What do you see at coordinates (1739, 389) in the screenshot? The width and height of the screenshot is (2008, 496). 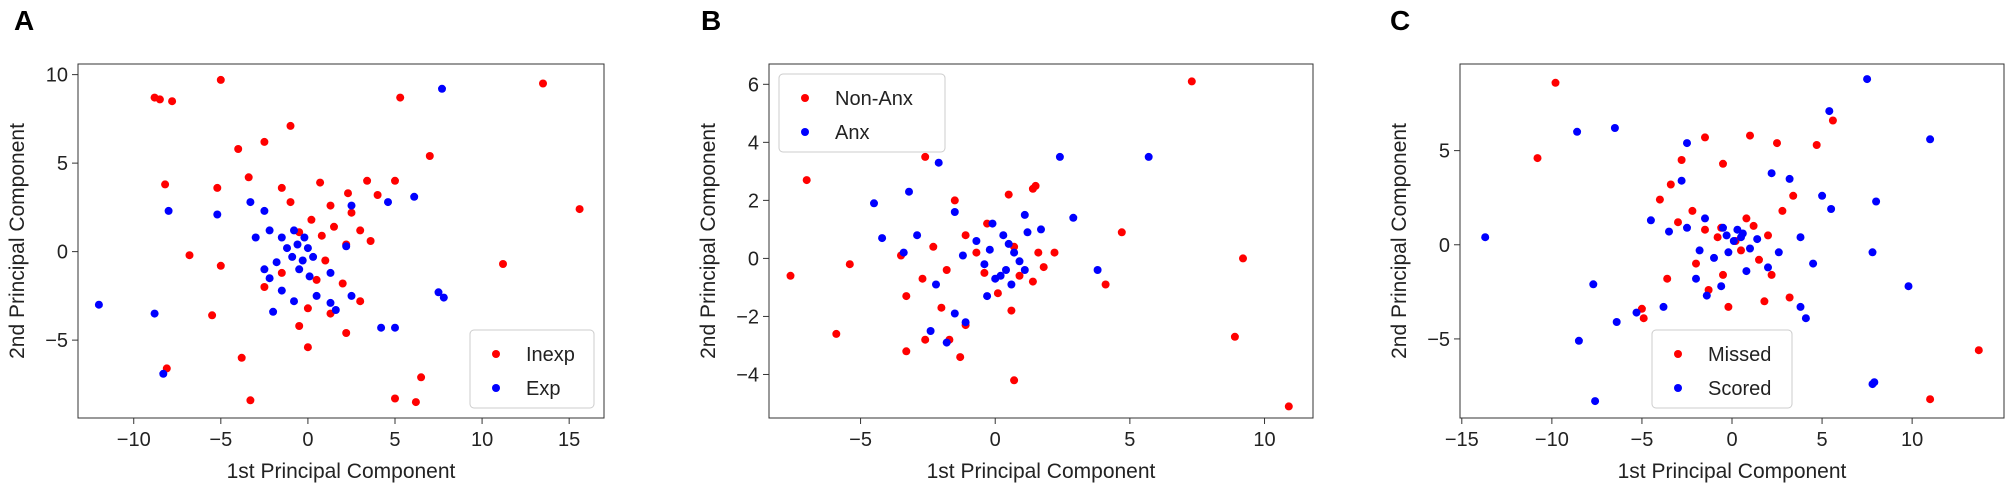 I see `legend-label-c-1: Scored` at bounding box center [1739, 389].